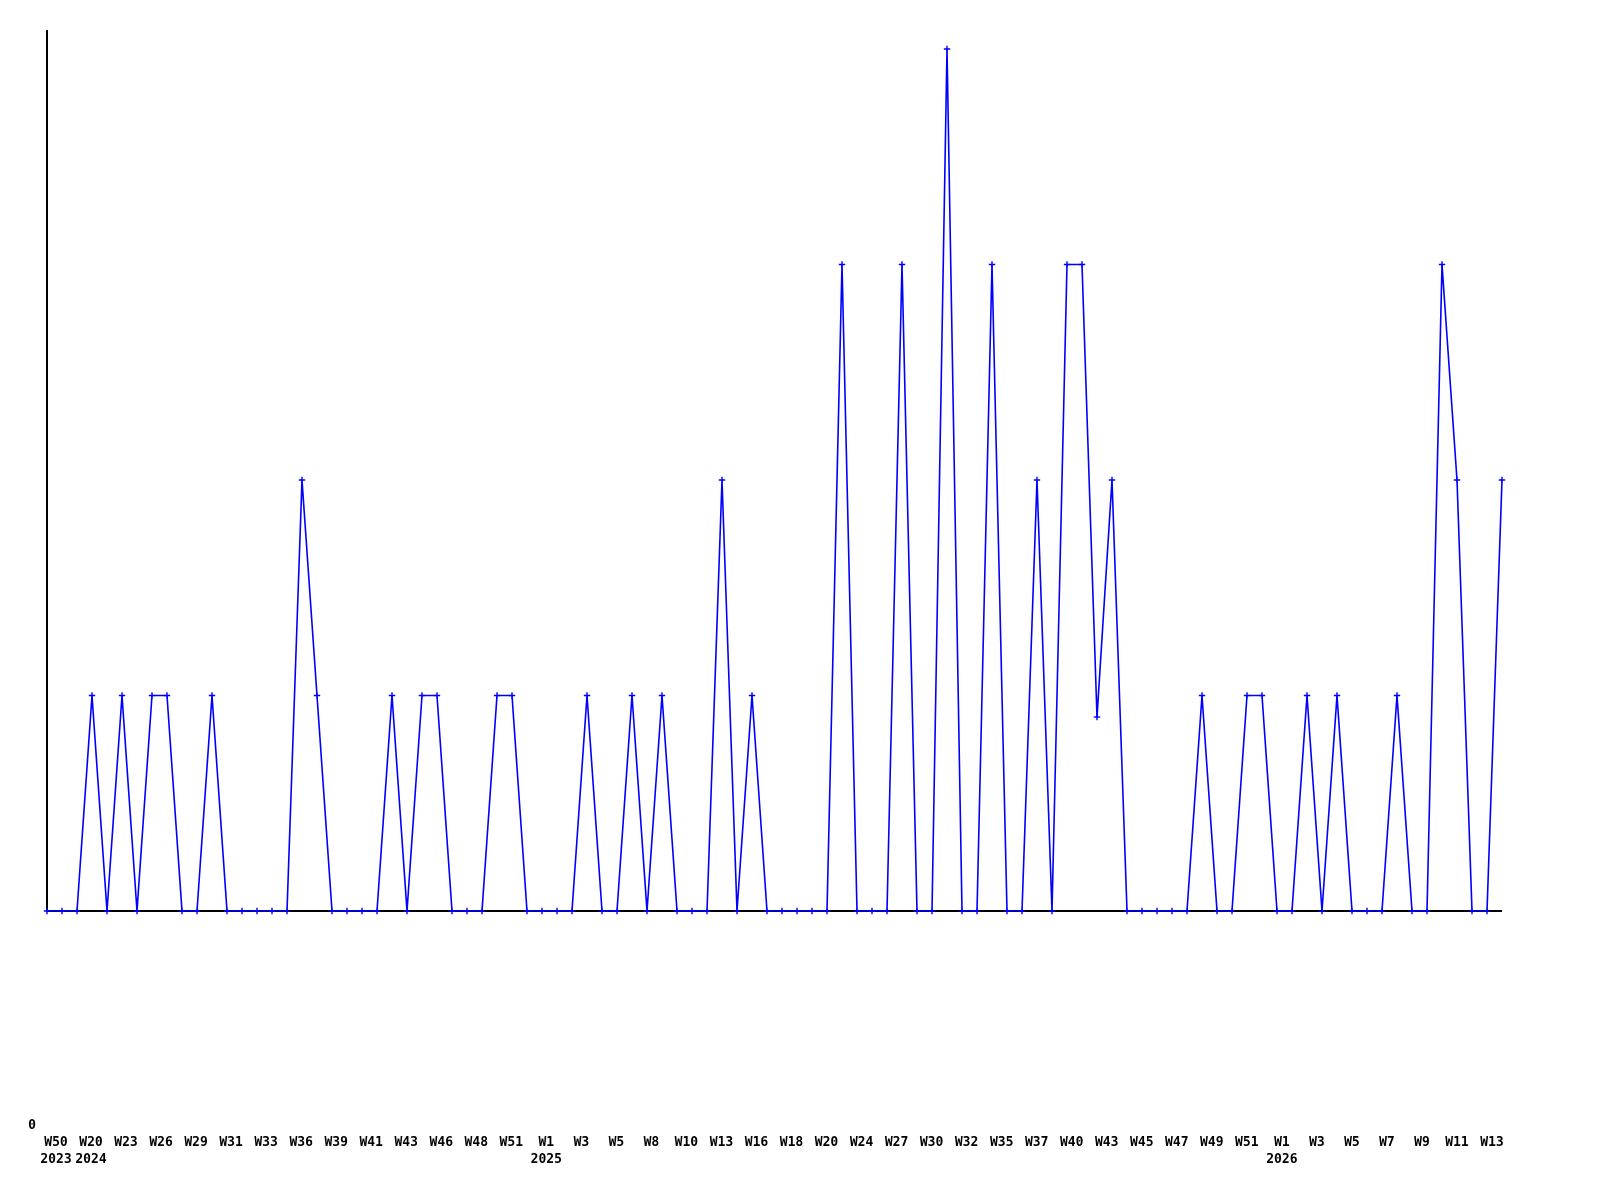  I want to click on x-year-label: 2024, so click(90, 1159).